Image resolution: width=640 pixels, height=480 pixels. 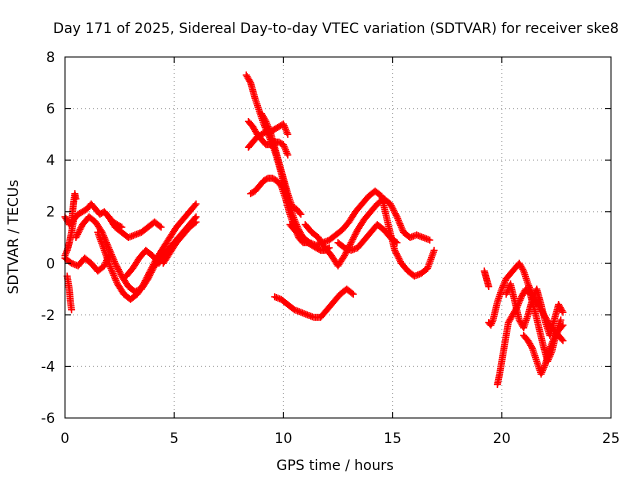 I want to click on x-tick-label: 5, so click(x=174, y=439).